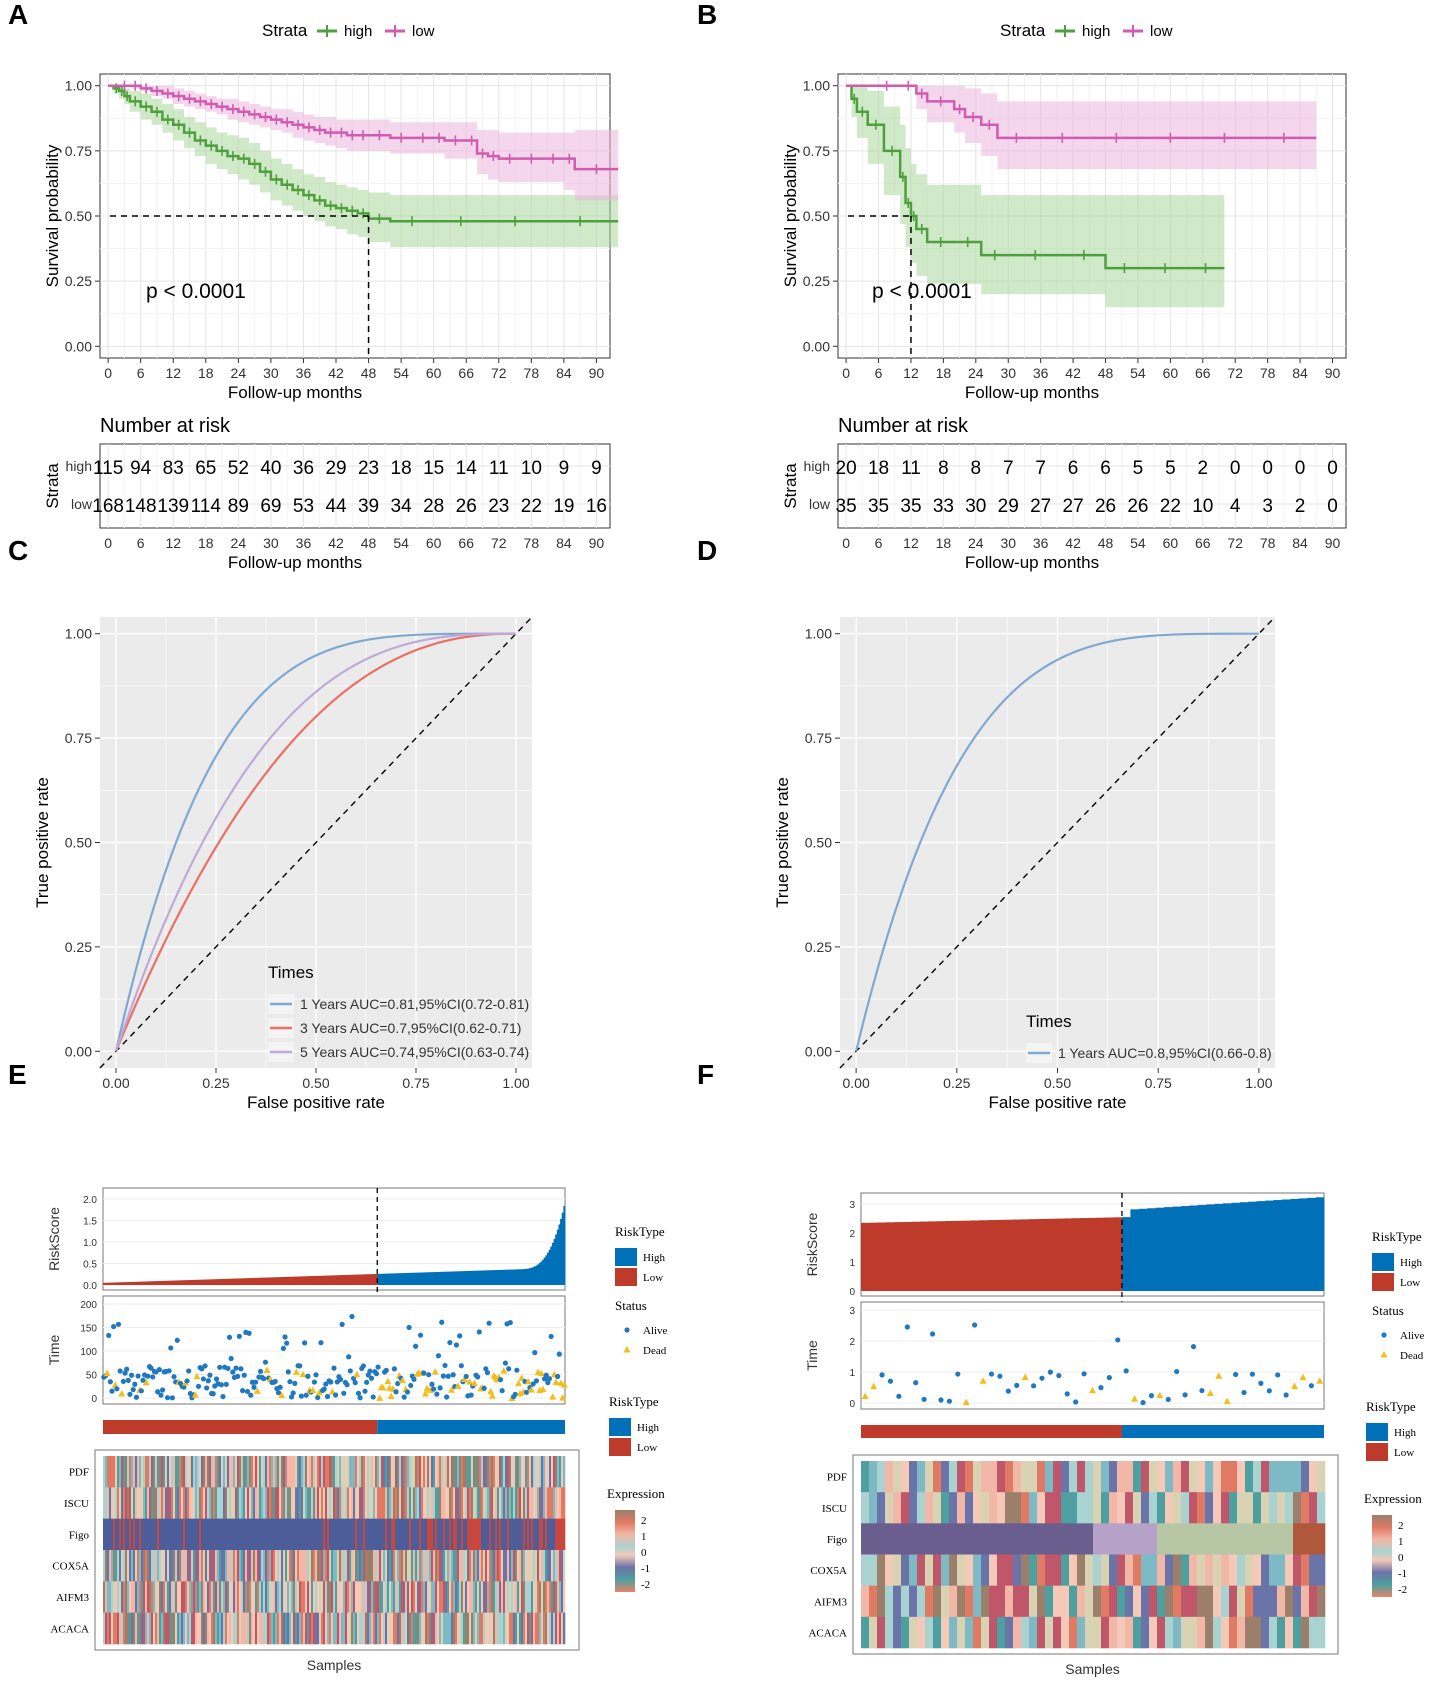 The width and height of the screenshot is (1433, 1684). What do you see at coordinates (852, 1263) in the screenshot?
I see `riskscore-tick-label: 1` at bounding box center [852, 1263].